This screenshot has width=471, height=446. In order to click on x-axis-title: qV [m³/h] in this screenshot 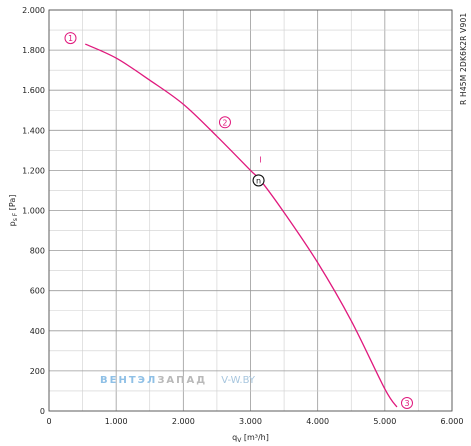, I will do `click(250, 438)`.